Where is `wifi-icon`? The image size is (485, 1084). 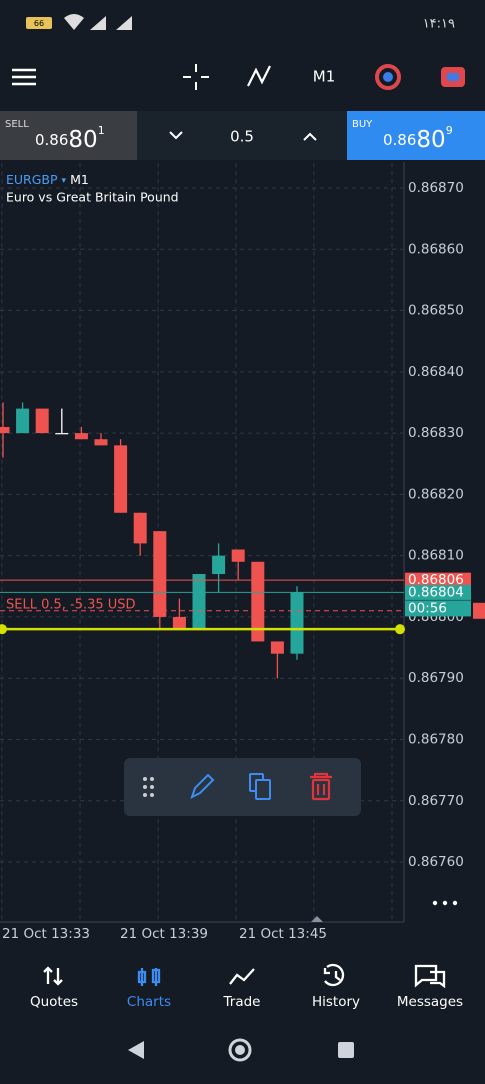
wifi-icon is located at coordinates (74, 22).